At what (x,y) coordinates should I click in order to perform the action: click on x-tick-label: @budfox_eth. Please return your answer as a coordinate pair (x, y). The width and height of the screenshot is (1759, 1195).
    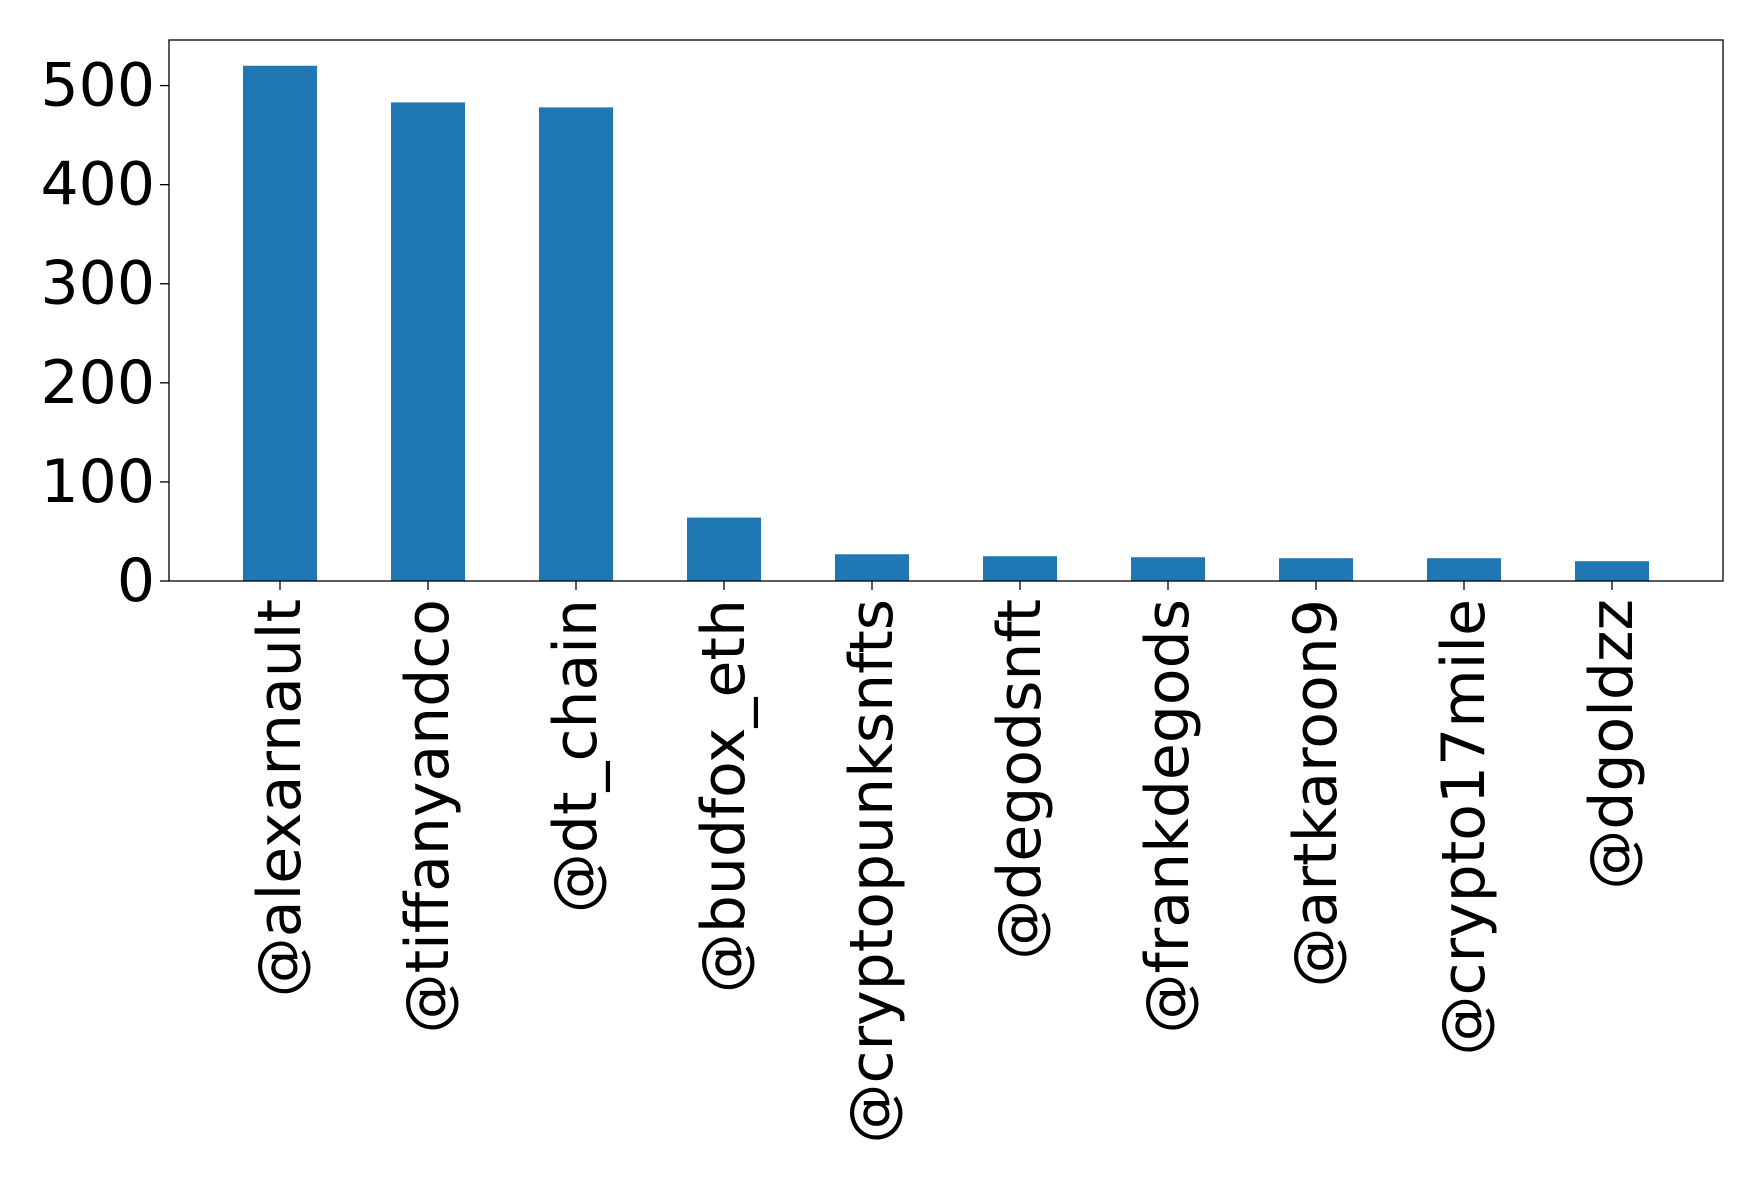
    Looking at the image, I should click on (724, 796).